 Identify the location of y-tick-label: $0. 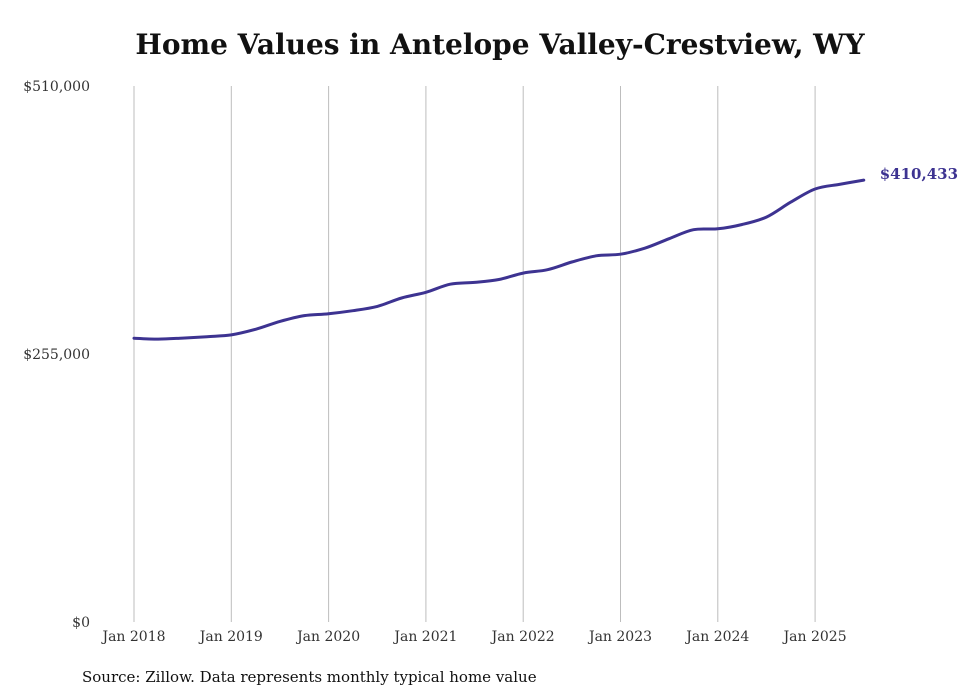
(81, 623).